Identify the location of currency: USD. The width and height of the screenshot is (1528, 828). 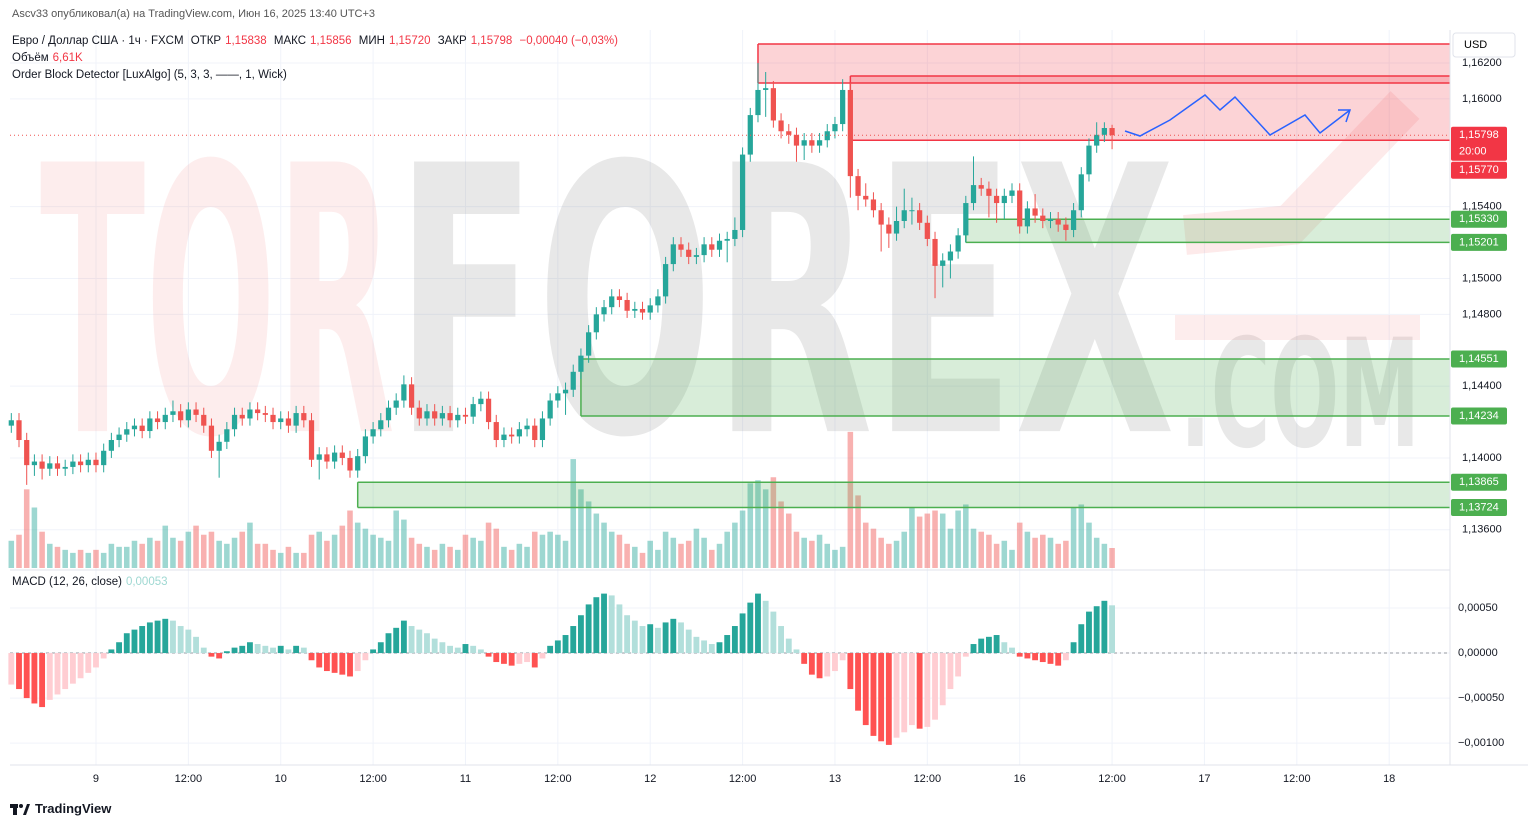
(1475, 45).